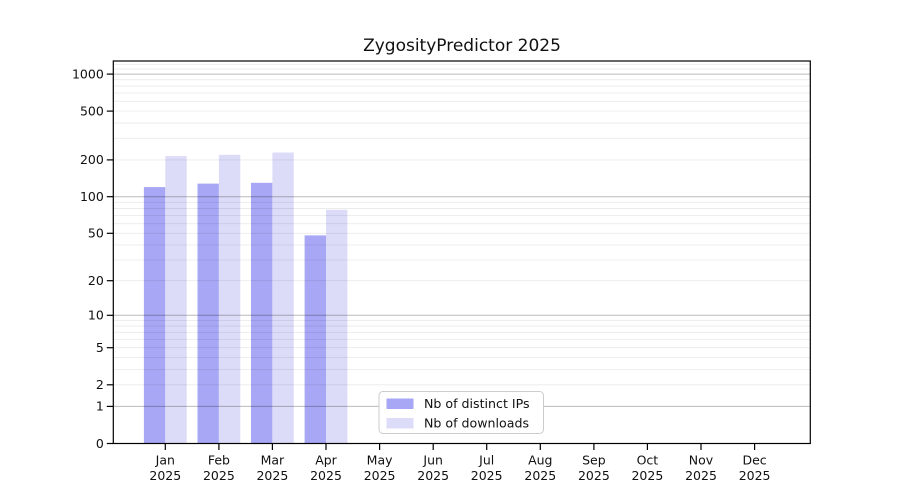  I want to click on y-tick-label-100: 100, so click(92, 196).